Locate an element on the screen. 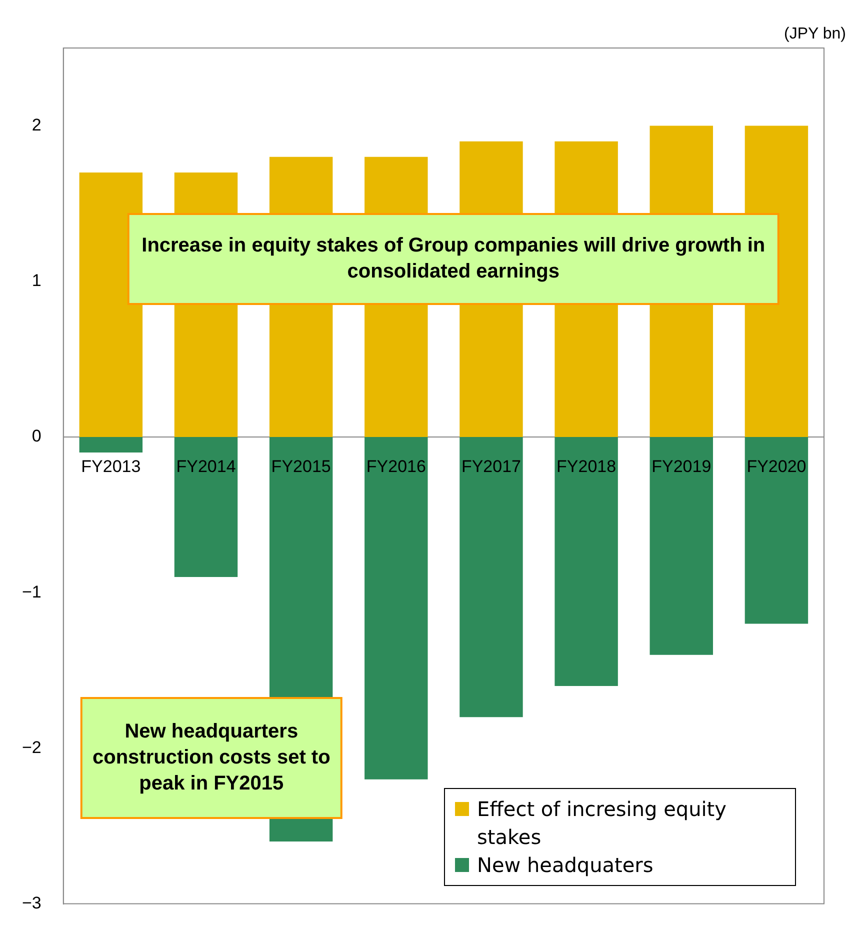  y-tick-label: −1 is located at coordinates (32, 592).